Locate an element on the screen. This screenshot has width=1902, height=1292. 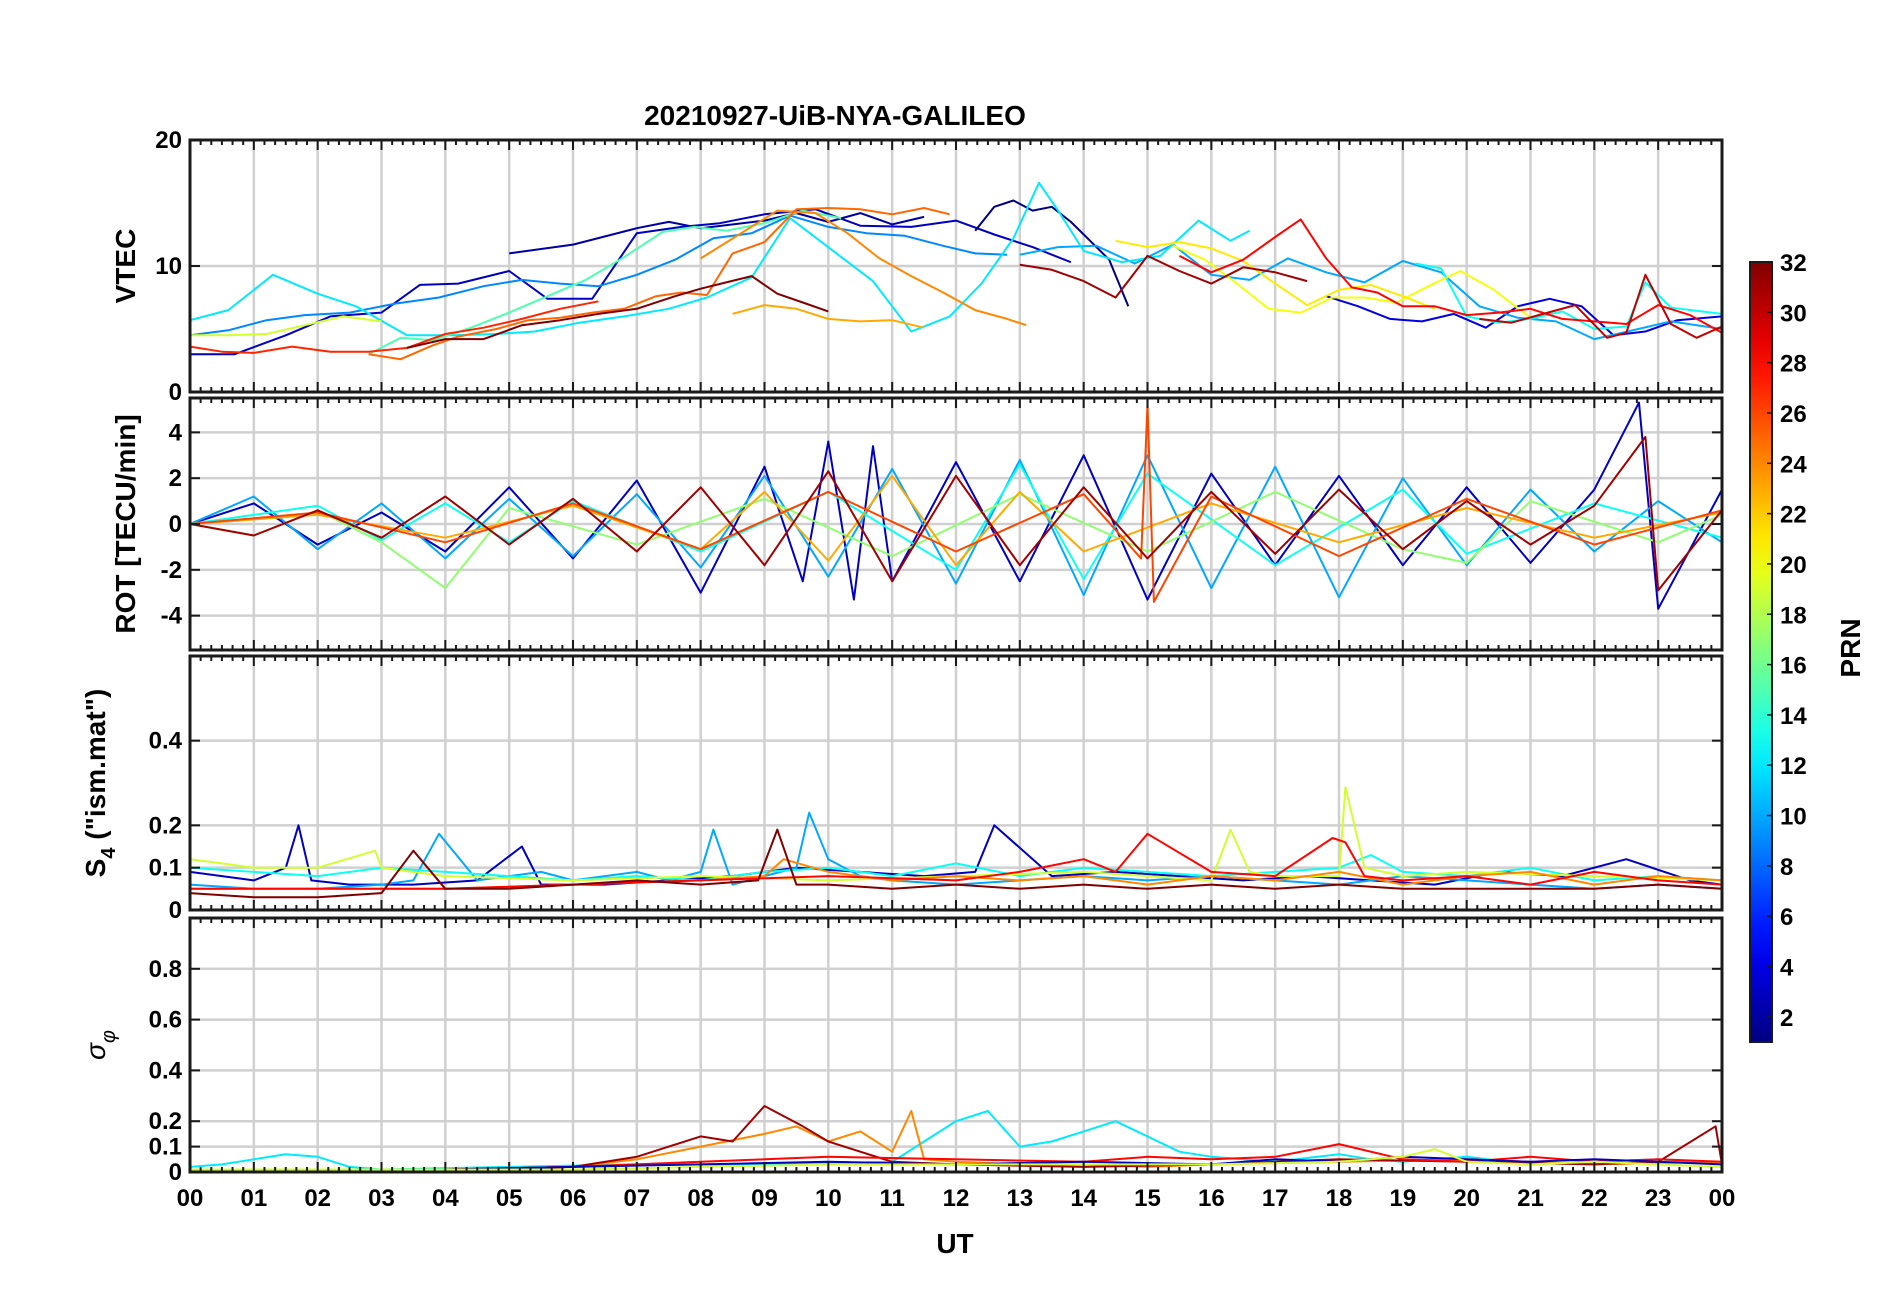
colorbar-tick-label: 18 is located at coordinates (1793, 615).